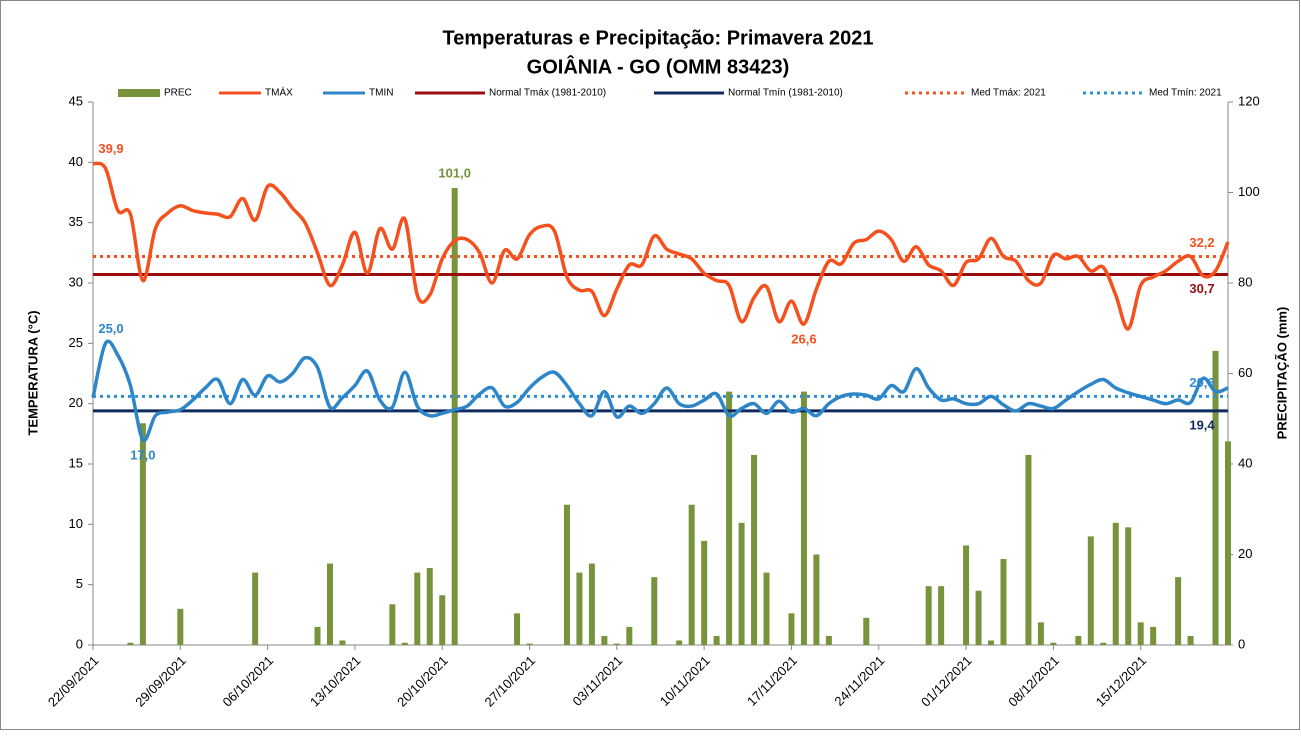 The image size is (1301, 736). Describe the element at coordinates (1241, 643) in the screenshot. I see `y2-tick-label: 0` at that location.